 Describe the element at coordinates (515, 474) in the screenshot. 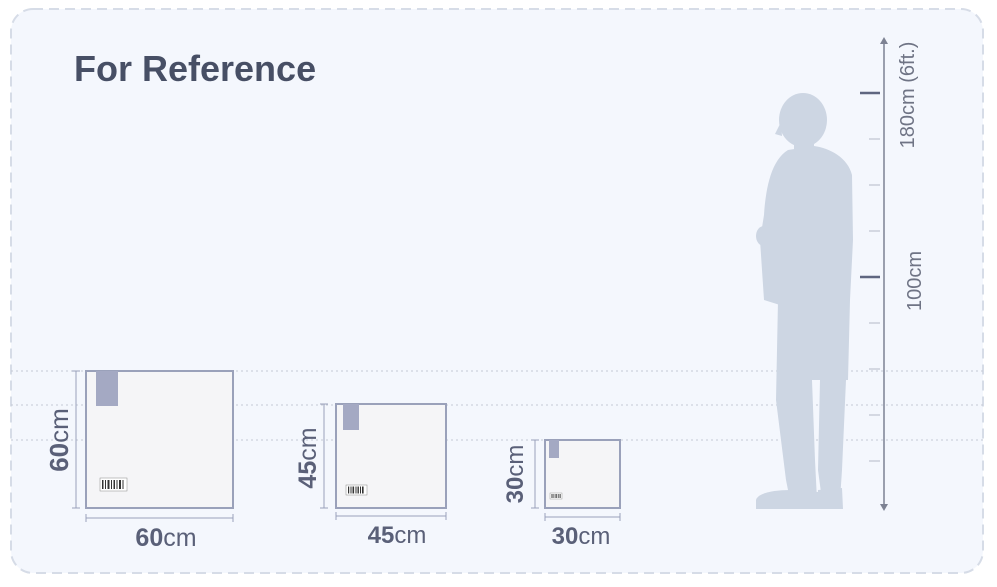

I see `box-height-label: 30cm` at that location.